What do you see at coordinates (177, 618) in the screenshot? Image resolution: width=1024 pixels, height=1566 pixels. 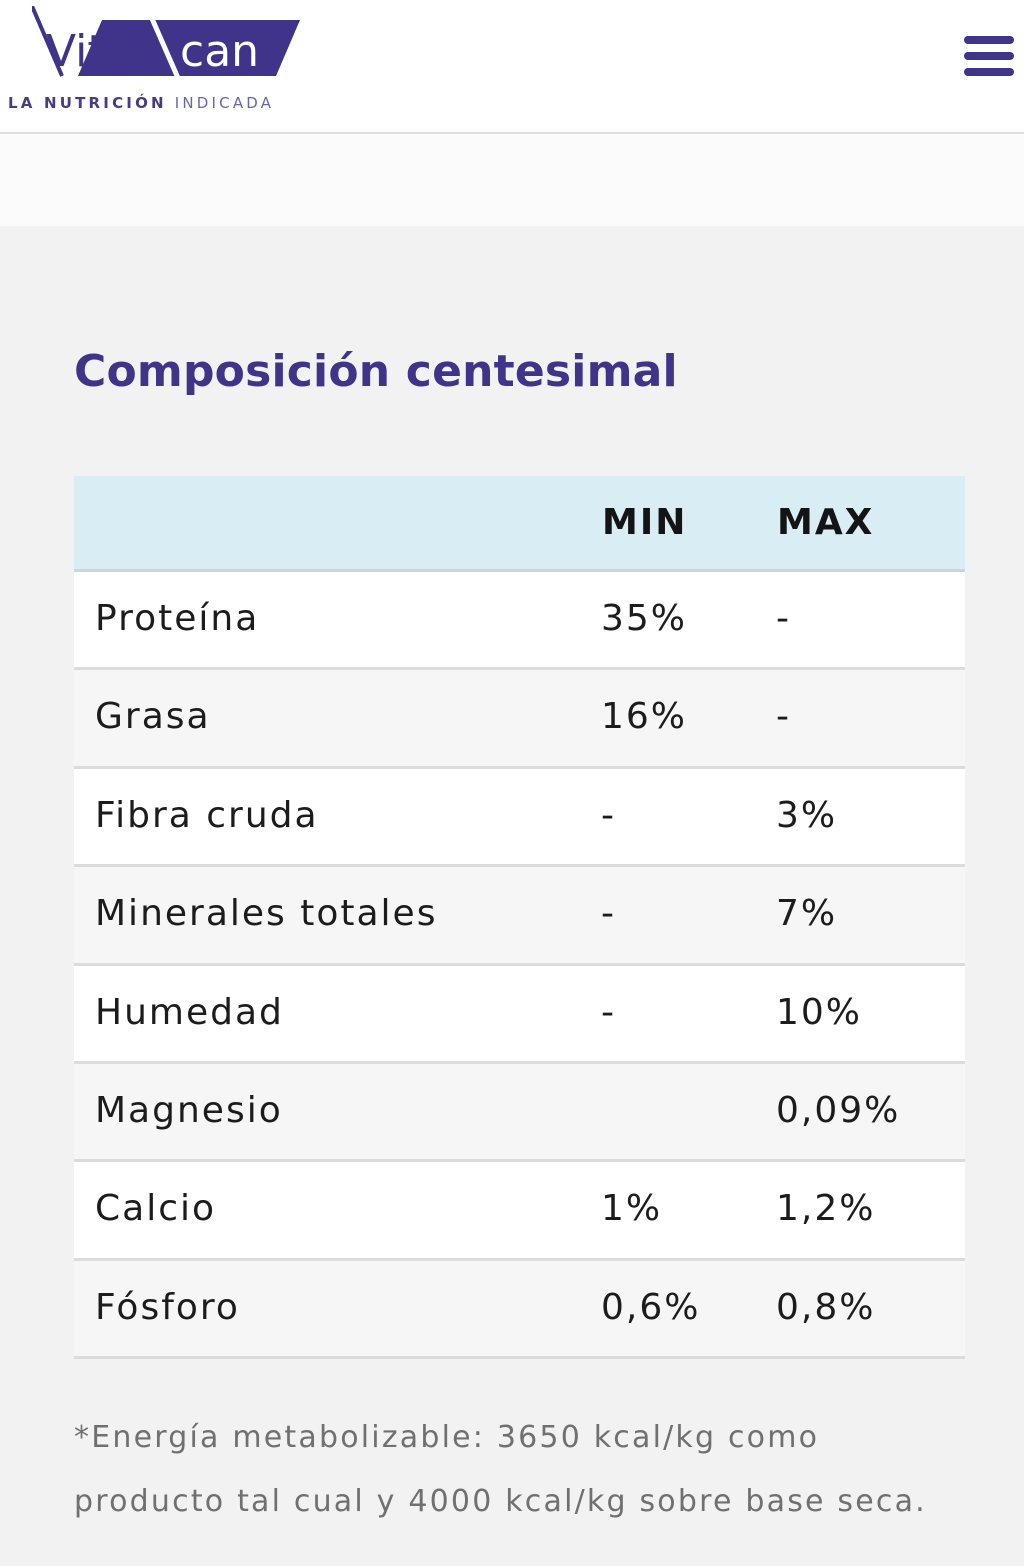 I see `row-nutrient: Proteína` at bounding box center [177, 618].